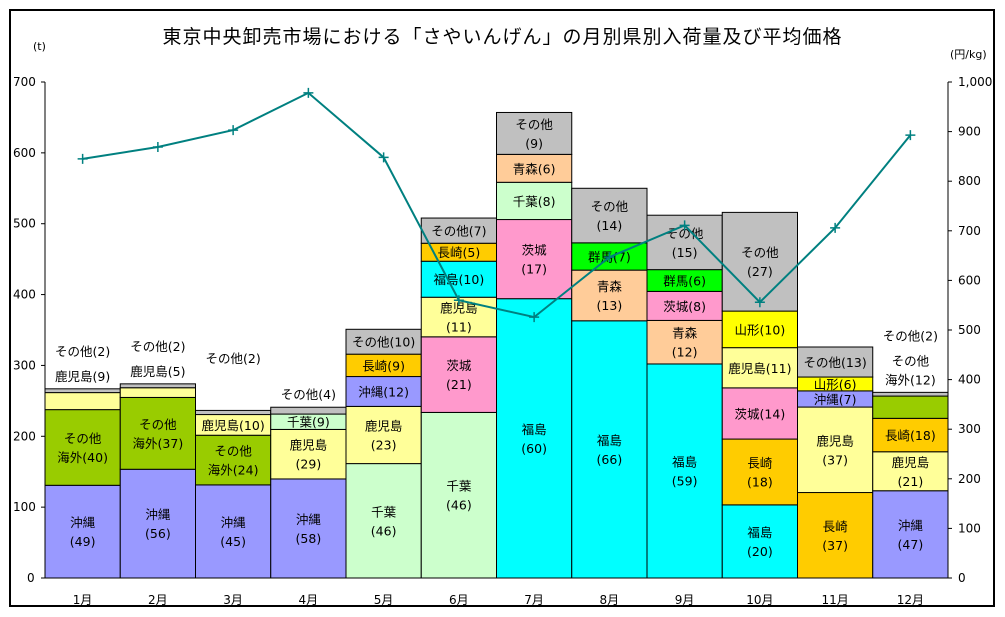 This screenshot has height=617, width=1005. What do you see at coordinates (308, 394) in the screenshot?
I see `outside-segment-label: その他(4)` at bounding box center [308, 394].